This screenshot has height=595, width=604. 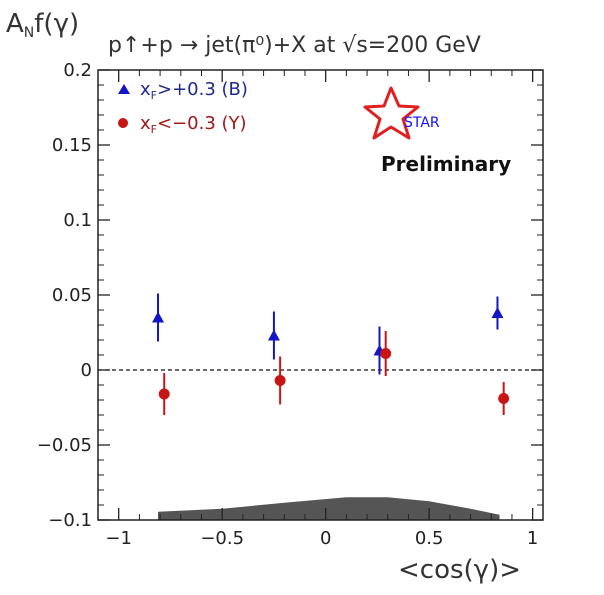 What do you see at coordinates (118, 538) in the screenshot?
I see `x-tick-label: −1` at bounding box center [118, 538].